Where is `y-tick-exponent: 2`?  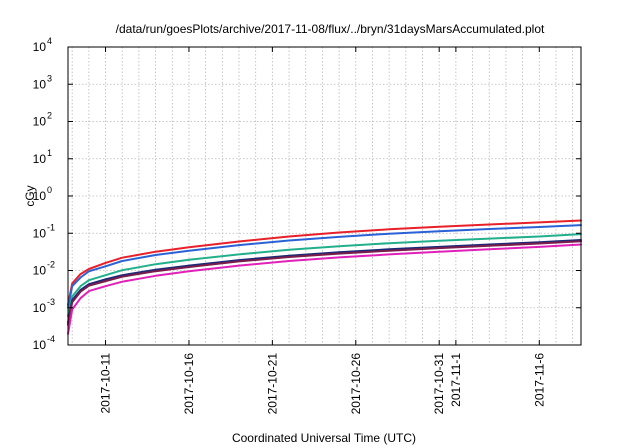
y-tick-exponent: 2 is located at coordinates (49, 116).